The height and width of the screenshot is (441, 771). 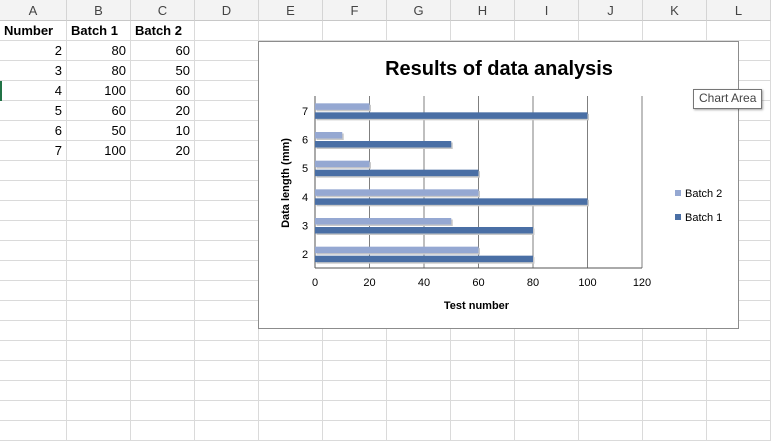 What do you see at coordinates (33, 71) in the screenshot?
I see `data-cell-a3: 3` at bounding box center [33, 71].